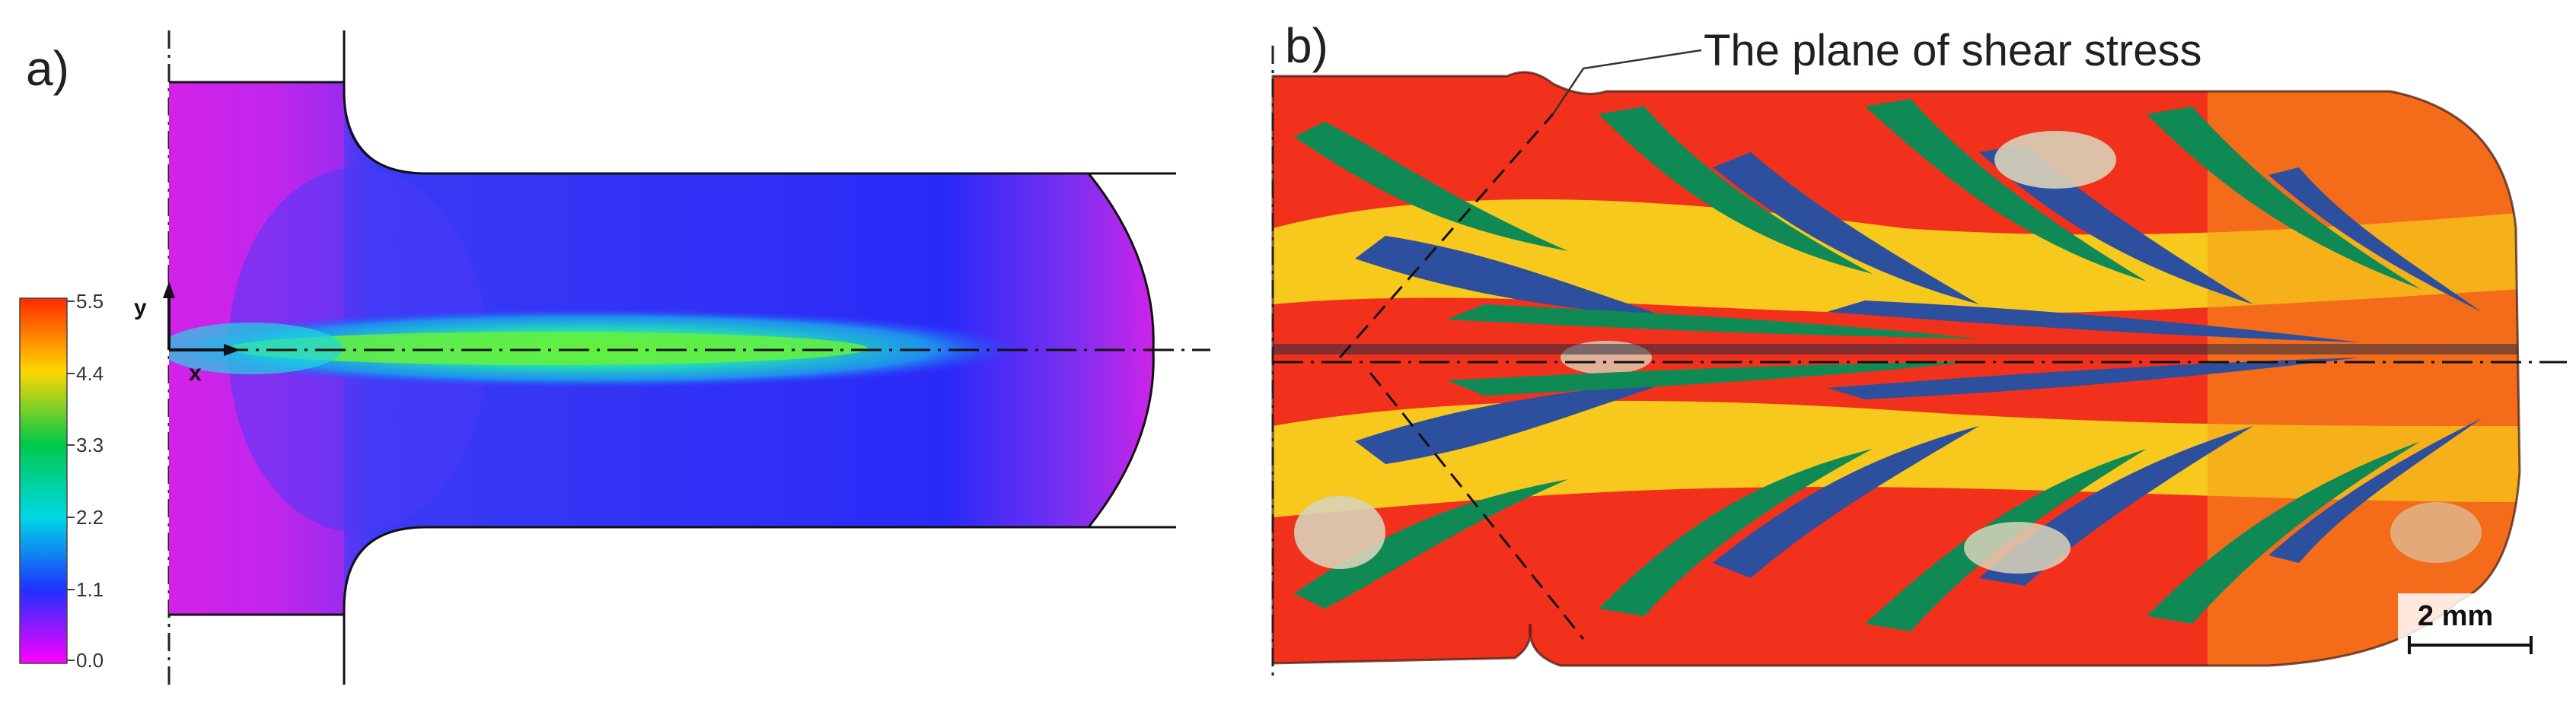 This screenshot has width=2576, height=709. I want to click on colorbar-tick-2-2: 2.2, so click(90, 517).